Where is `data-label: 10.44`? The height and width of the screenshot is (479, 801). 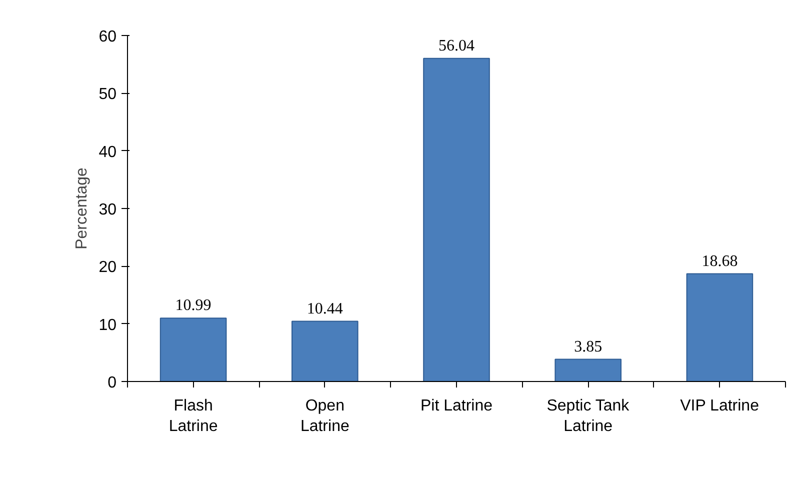
data-label: 10.44 is located at coordinates (324, 309).